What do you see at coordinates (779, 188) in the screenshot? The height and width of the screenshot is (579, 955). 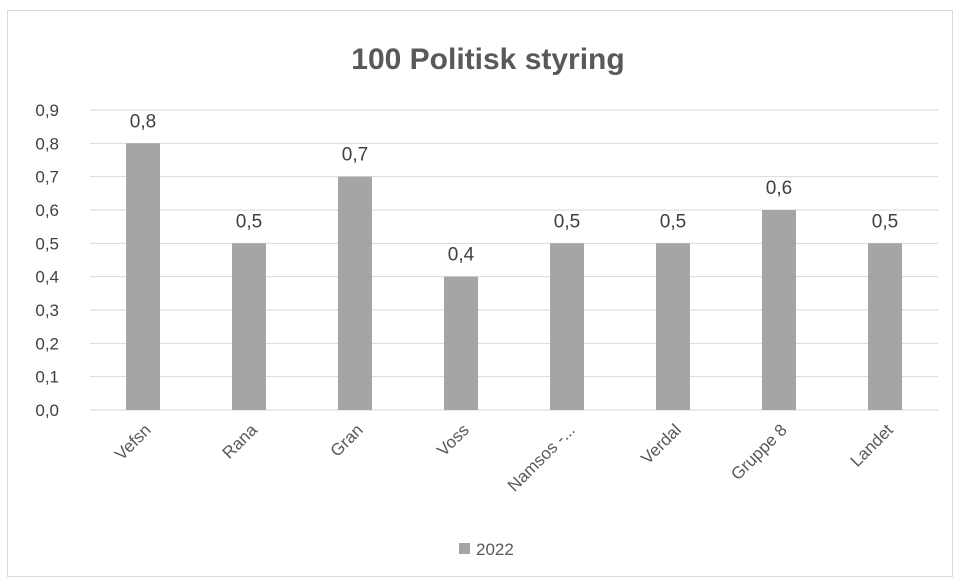 I see `data-label: 0,6` at bounding box center [779, 188].